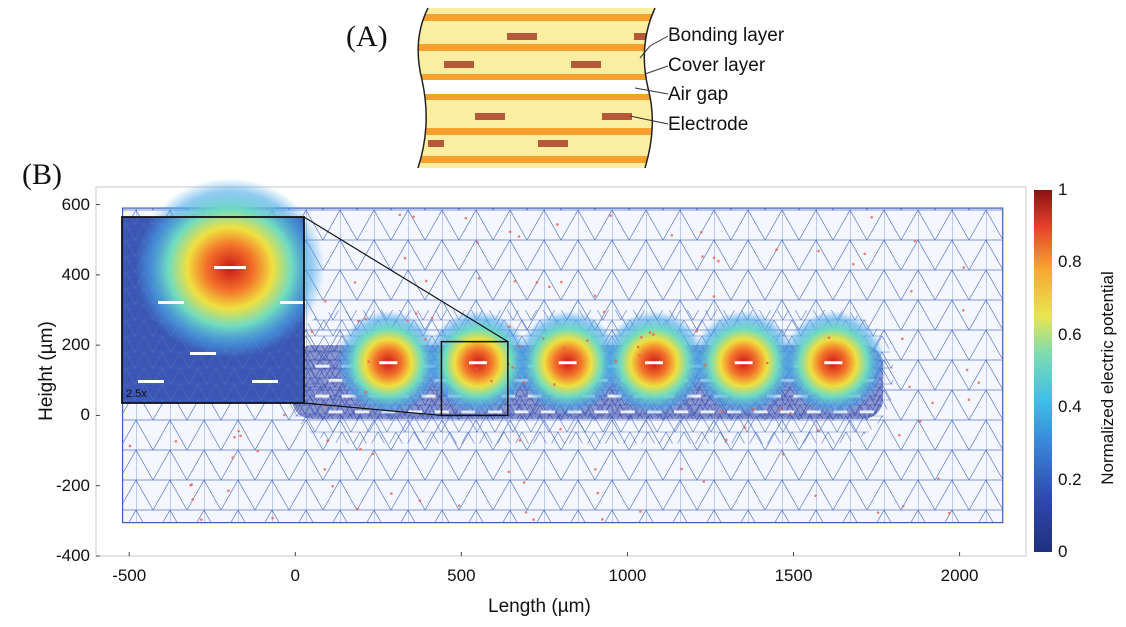 The width and height of the screenshot is (1126, 627). I want to click on y-tick-label: -400, so click(72, 555).